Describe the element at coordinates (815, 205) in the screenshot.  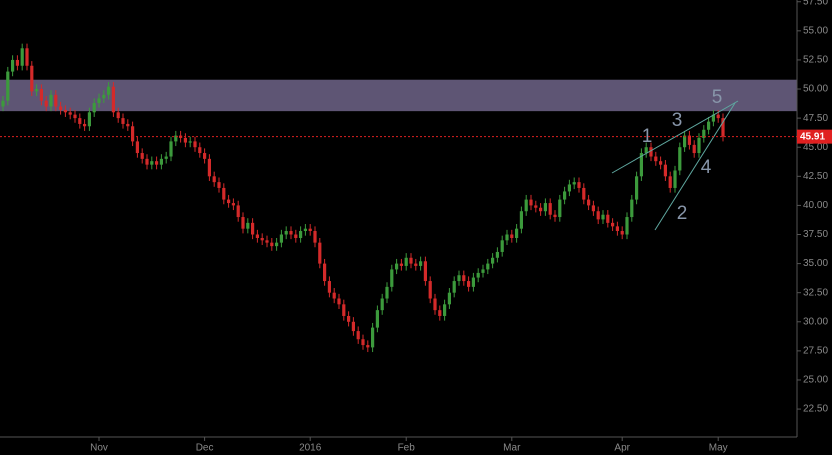
I see `y-tick-label: 40.00` at that location.